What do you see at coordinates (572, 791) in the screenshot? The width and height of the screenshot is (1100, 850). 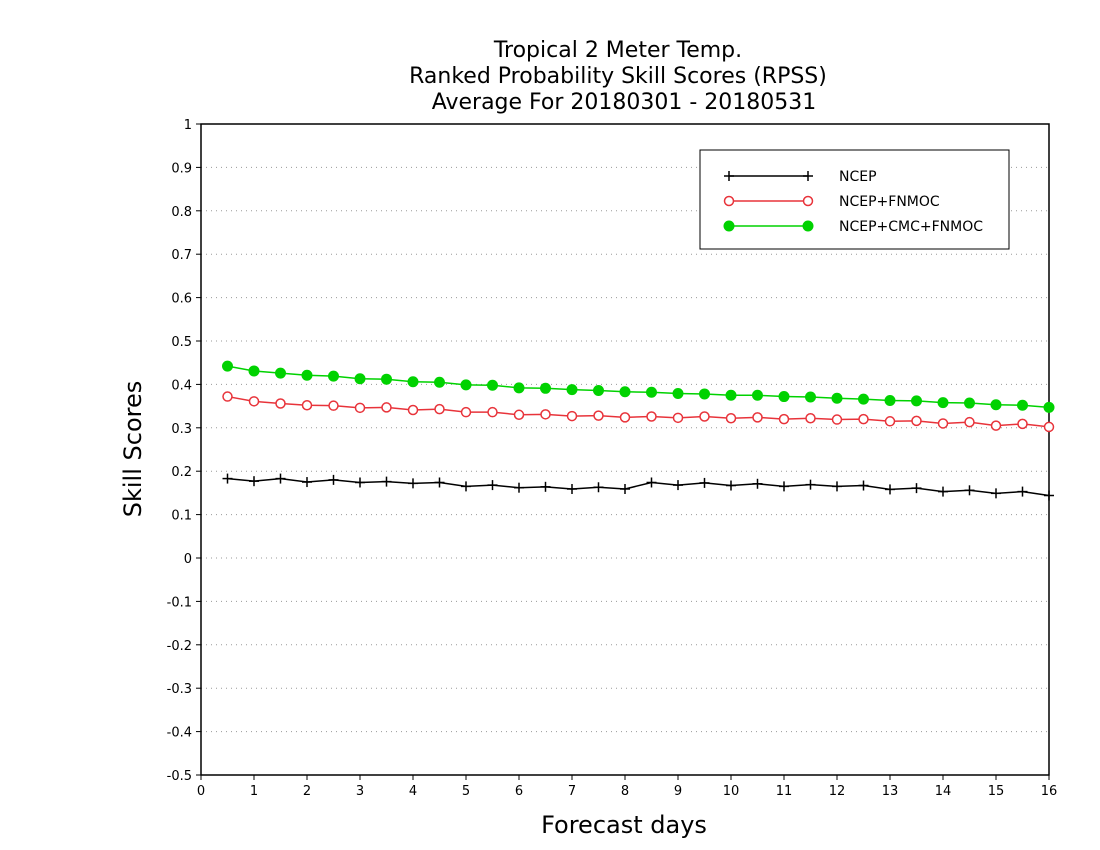 I see `x-tick-label: 7` at bounding box center [572, 791].